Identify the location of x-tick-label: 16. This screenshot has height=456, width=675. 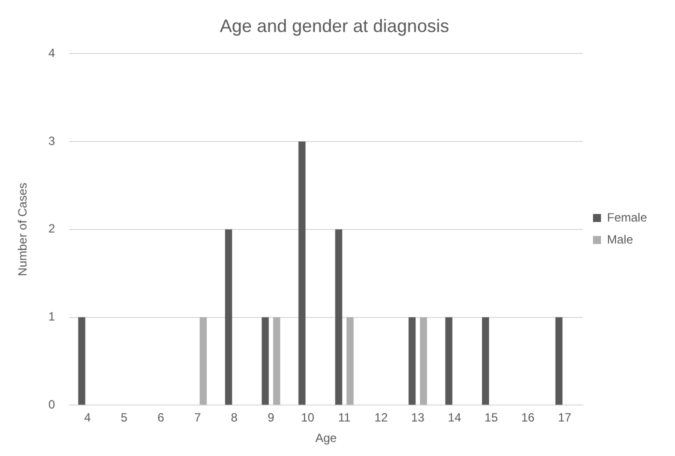
(528, 417).